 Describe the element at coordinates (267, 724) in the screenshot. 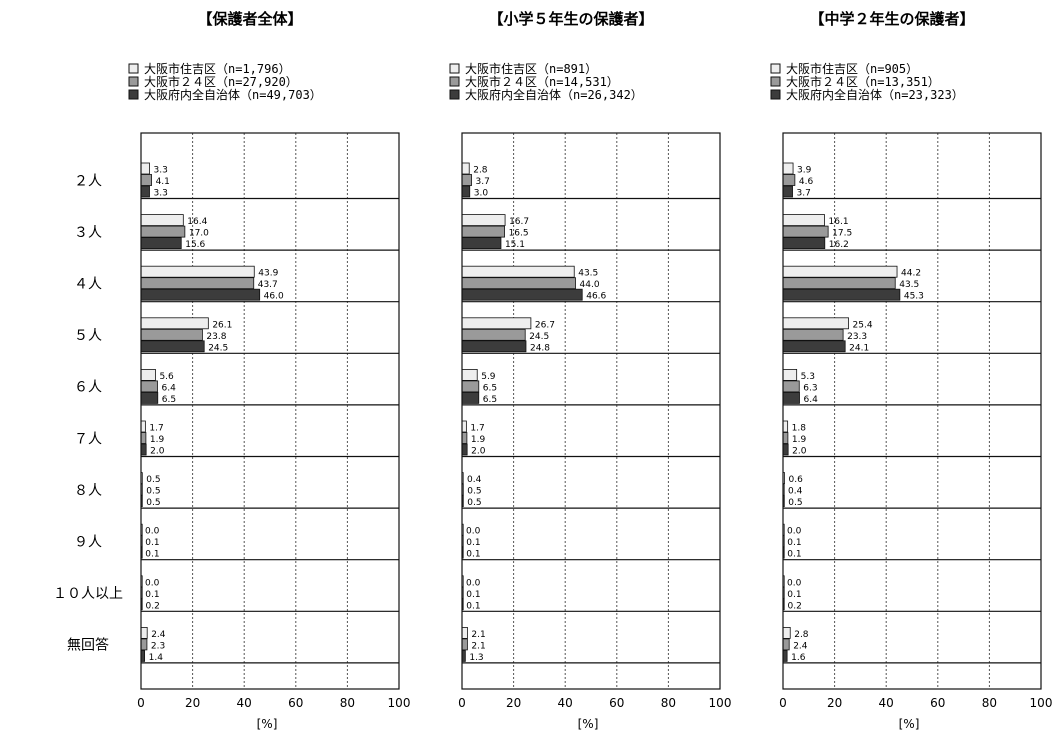

I see `x-axis-label: [%]` at that location.